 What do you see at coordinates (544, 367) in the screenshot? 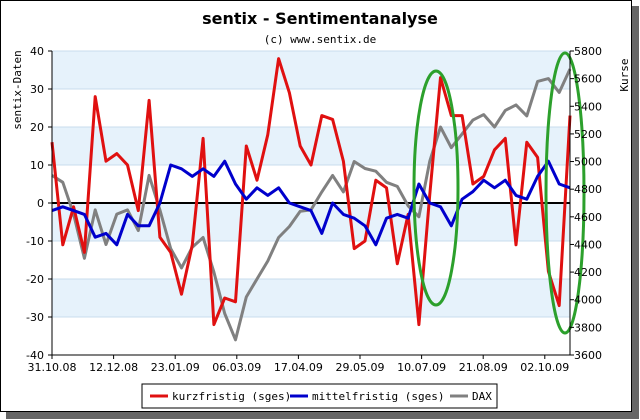
I see `x-tick-label: 02.10.09` at bounding box center [544, 367].